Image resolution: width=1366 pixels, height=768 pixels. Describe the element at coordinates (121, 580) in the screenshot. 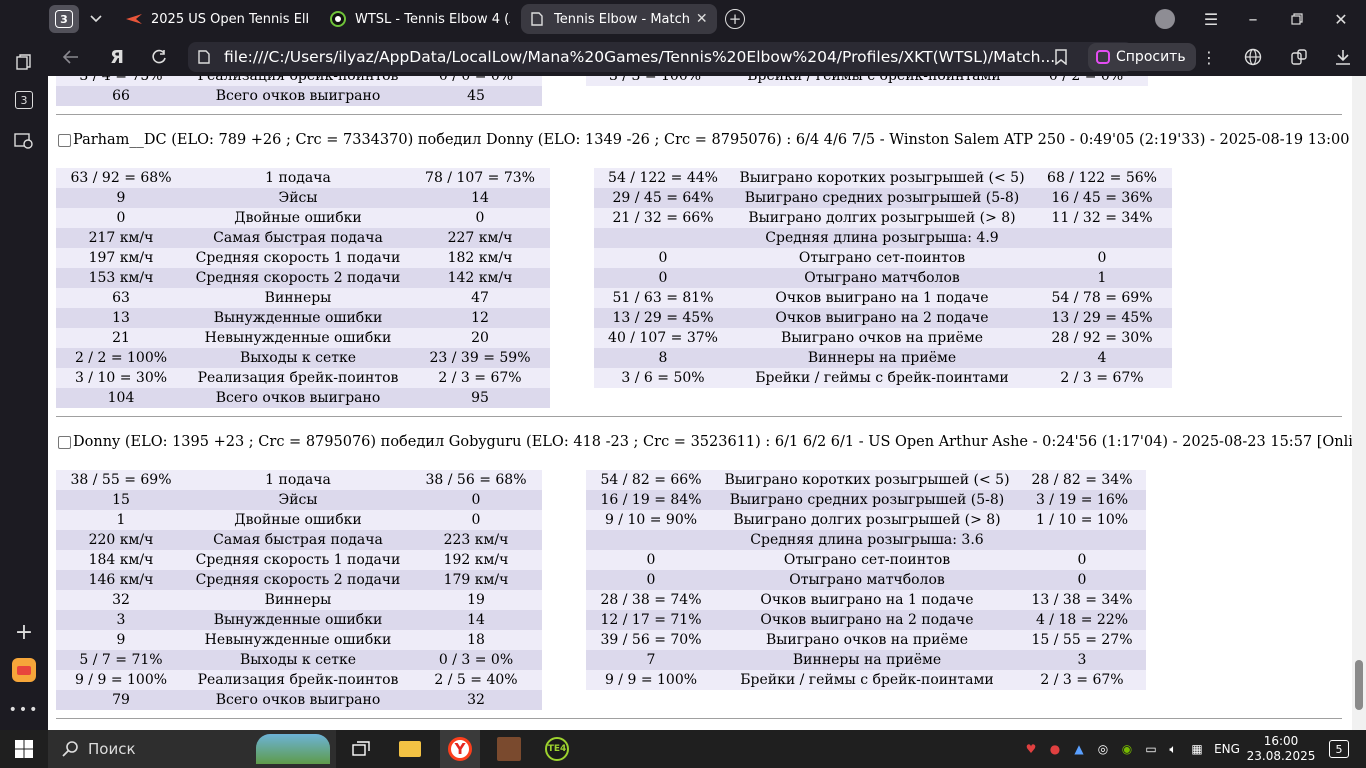

I see `table-cell: 146 км/ч` at that location.